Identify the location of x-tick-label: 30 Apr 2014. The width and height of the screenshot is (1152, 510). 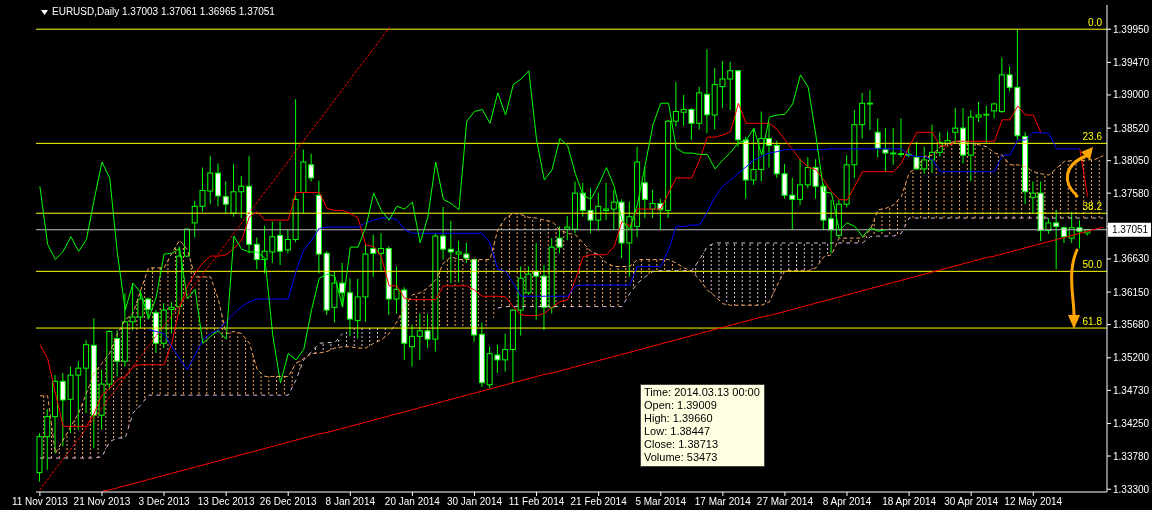
(971, 501).